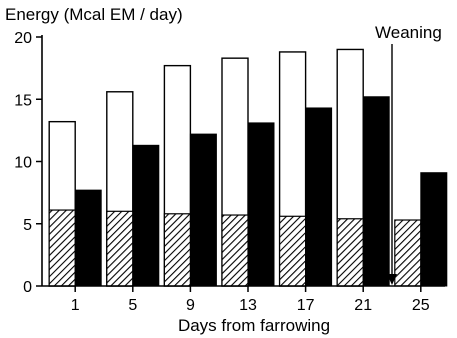 The height and width of the screenshot is (338, 457). Describe the element at coordinates (408, 154) in the screenshot. I see `weaning-annotation: Weaning` at that location.